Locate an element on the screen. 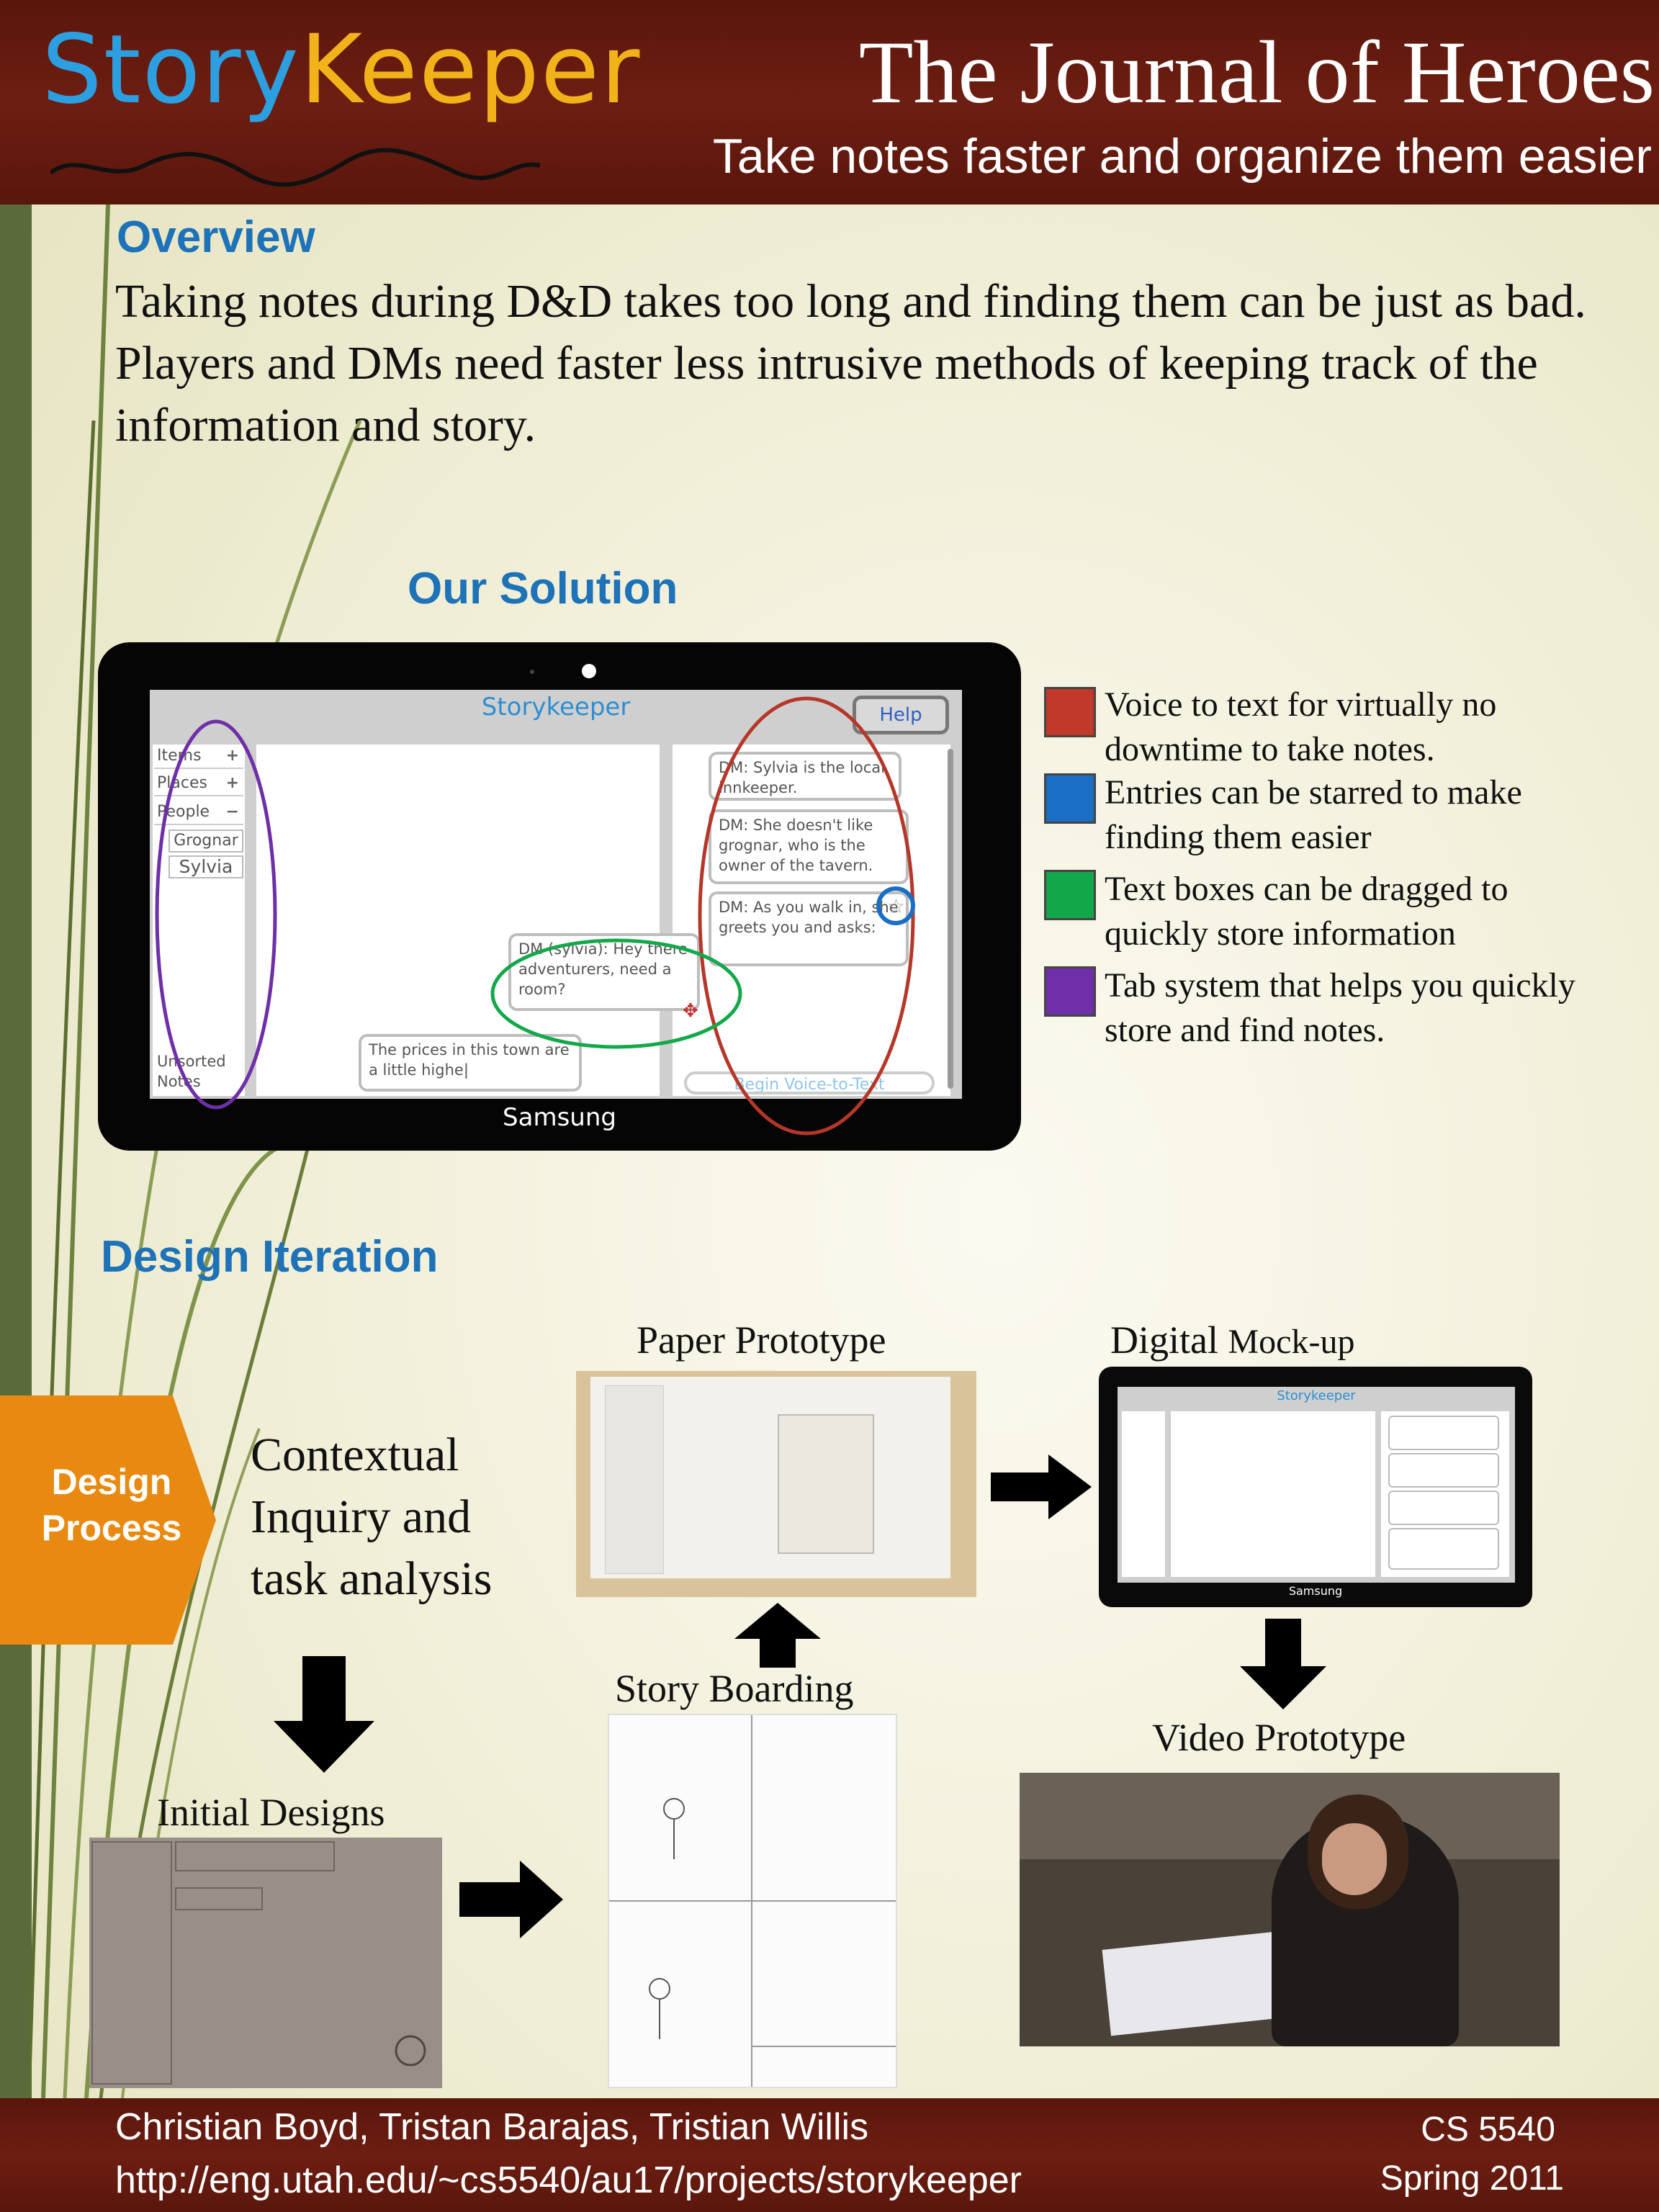  initial-designs-photo is located at coordinates (265, 1963).